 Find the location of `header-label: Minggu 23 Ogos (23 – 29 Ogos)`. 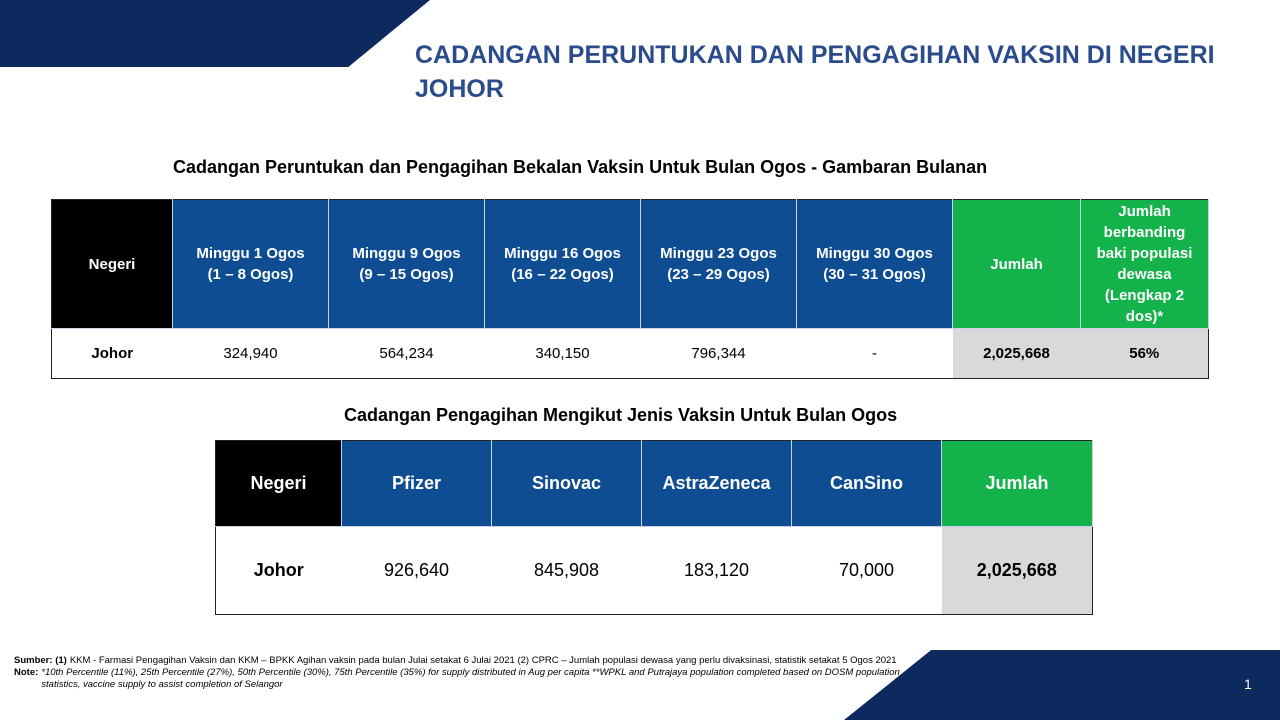

header-label: Minggu 23 Ogos (23 – 29 Ogos) is located at coordinates (718, 264).